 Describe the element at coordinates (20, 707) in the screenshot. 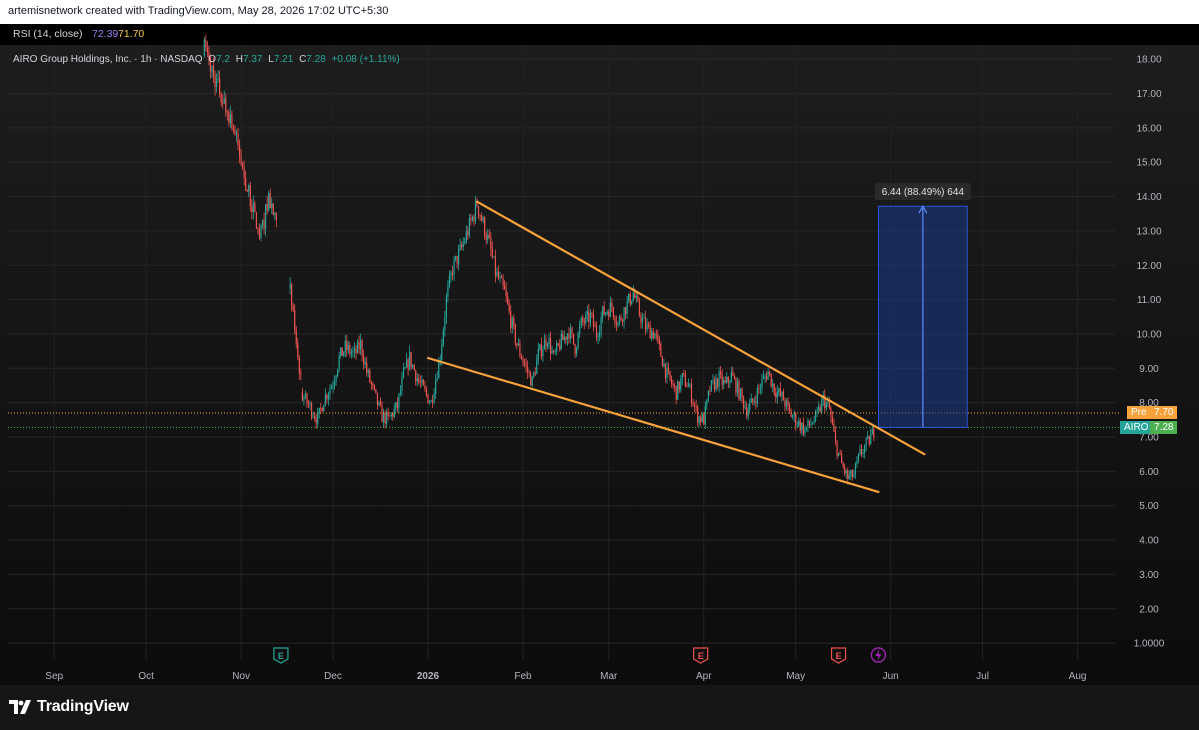

I see `tradingview-logo-icon` at that location.